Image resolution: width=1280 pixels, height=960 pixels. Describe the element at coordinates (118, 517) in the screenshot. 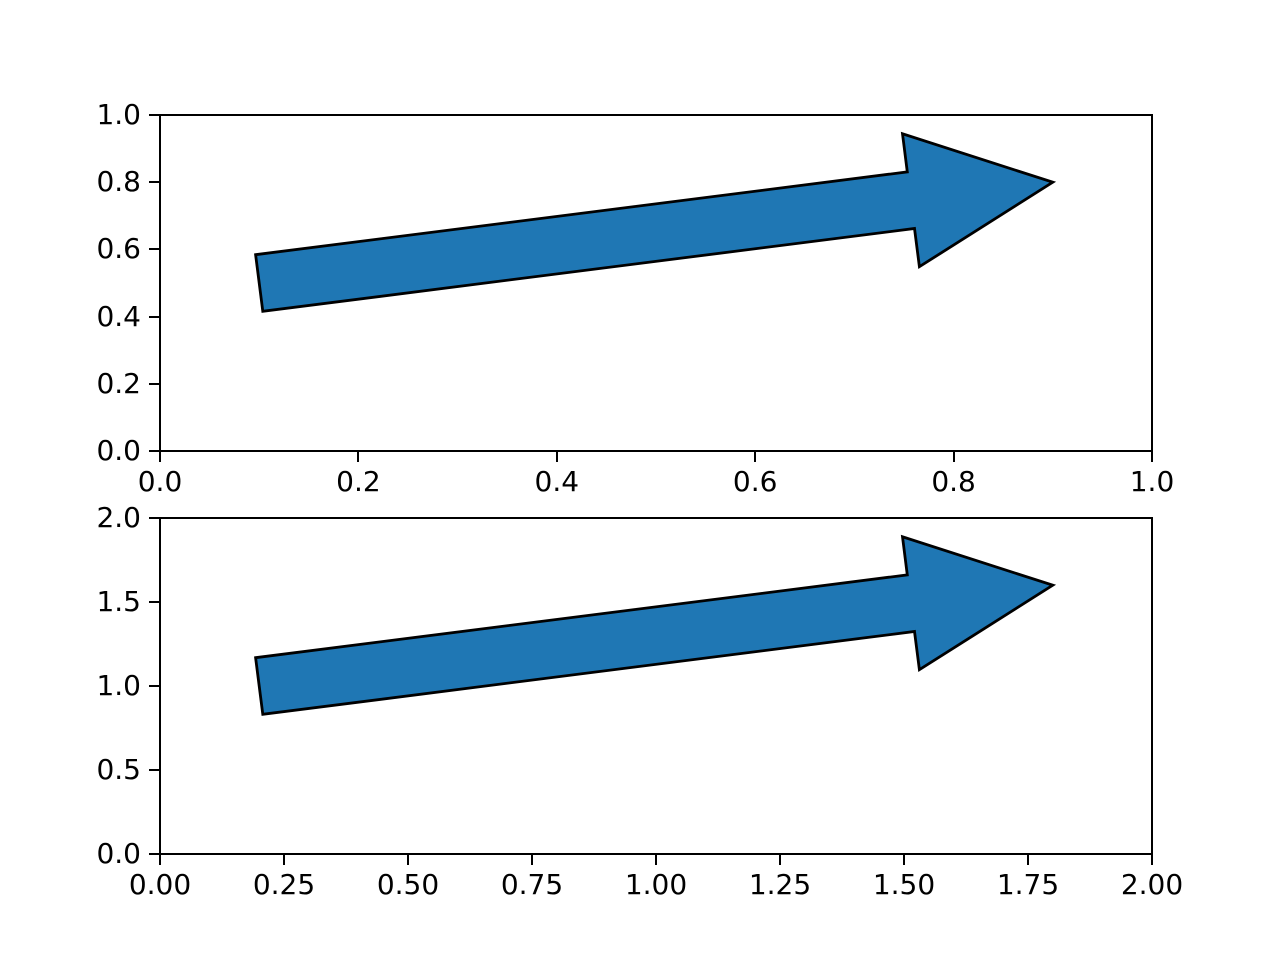

I see `y-tick-label-bottom: 2.0` at that location.